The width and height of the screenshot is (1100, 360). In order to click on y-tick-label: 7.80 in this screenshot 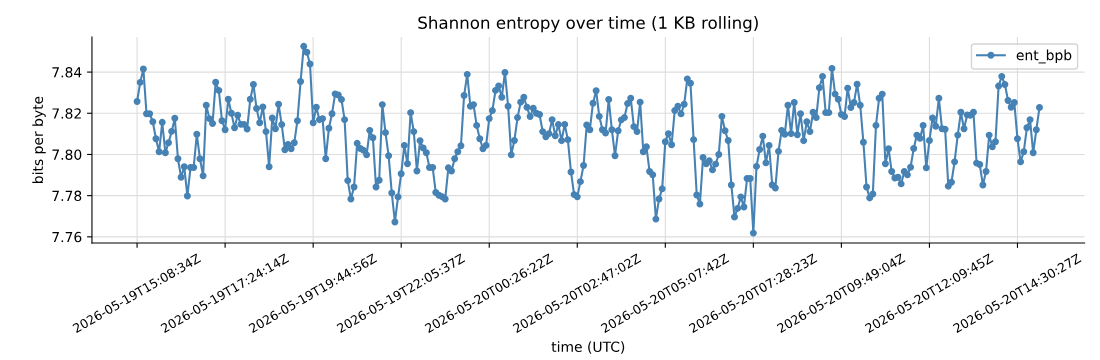, I will do `click(67, 154)`.